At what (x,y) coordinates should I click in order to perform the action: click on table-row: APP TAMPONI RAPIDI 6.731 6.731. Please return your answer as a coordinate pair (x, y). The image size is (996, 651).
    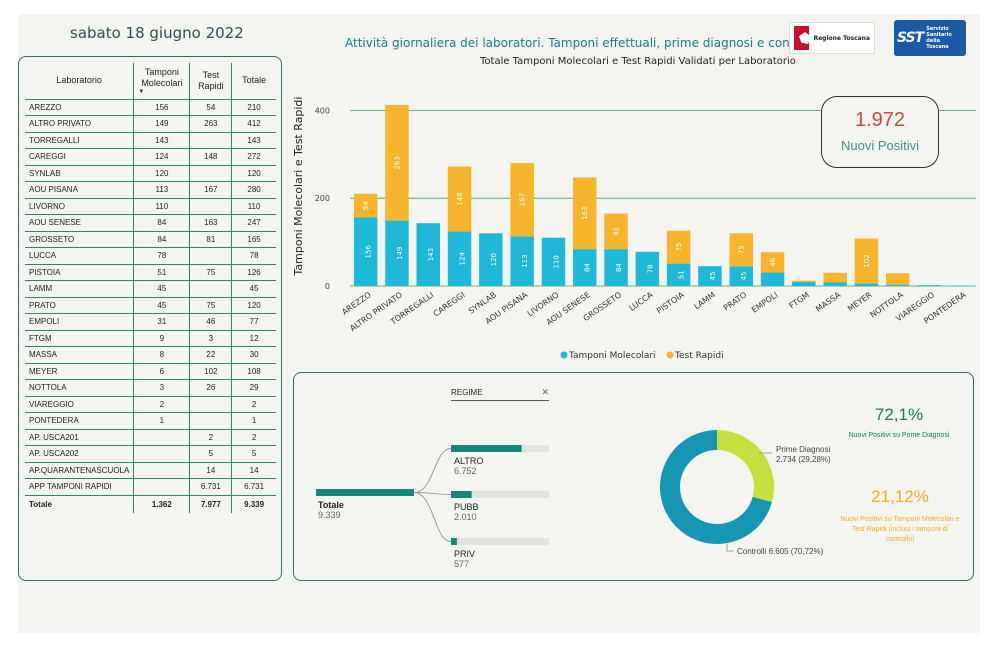
    Looking at the image, I should click on (150, 487).